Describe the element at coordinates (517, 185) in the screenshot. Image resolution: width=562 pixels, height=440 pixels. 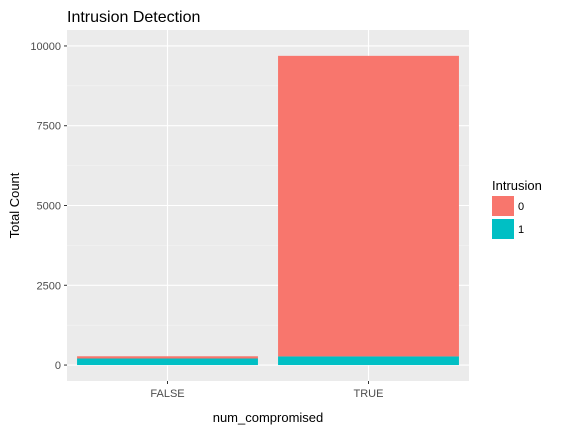
I see `legend-title: Intrusion` at that location.